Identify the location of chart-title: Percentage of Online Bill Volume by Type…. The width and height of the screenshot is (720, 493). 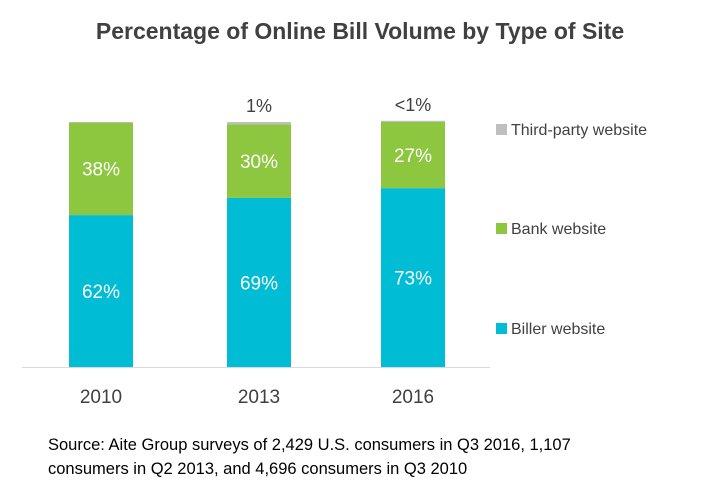
(360, 31).